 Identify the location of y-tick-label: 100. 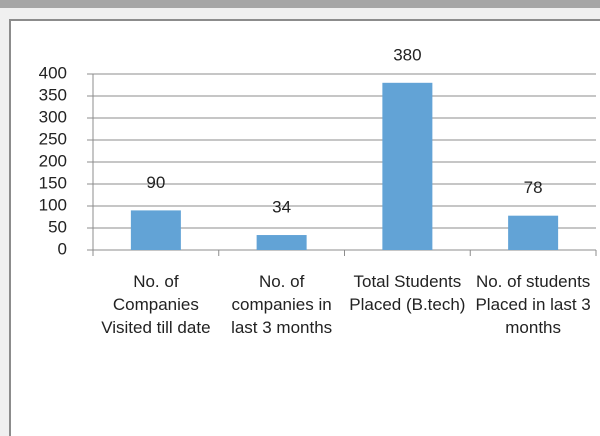
(53, 204).